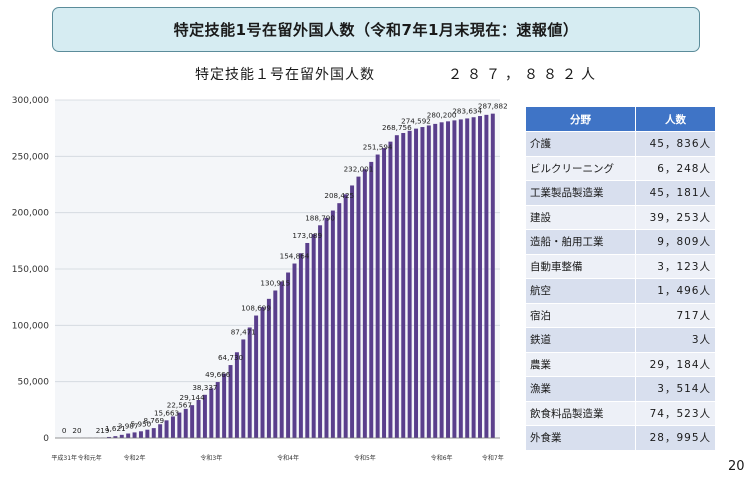 The height and width of the screenshot is (477, 752). Describe the element at coordinates (675, 144) in the screenshot. I see `field-count: 45，836人` at that location.